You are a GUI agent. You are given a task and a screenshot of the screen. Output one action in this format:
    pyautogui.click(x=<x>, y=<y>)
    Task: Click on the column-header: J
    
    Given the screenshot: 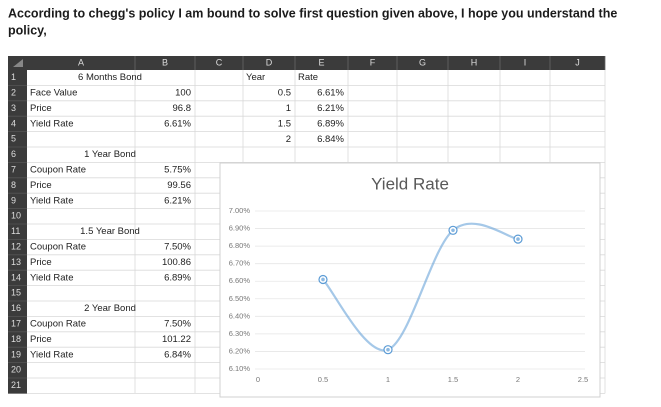 What is the action you would take?
    pyautogui.click(x=577, y=62)
    